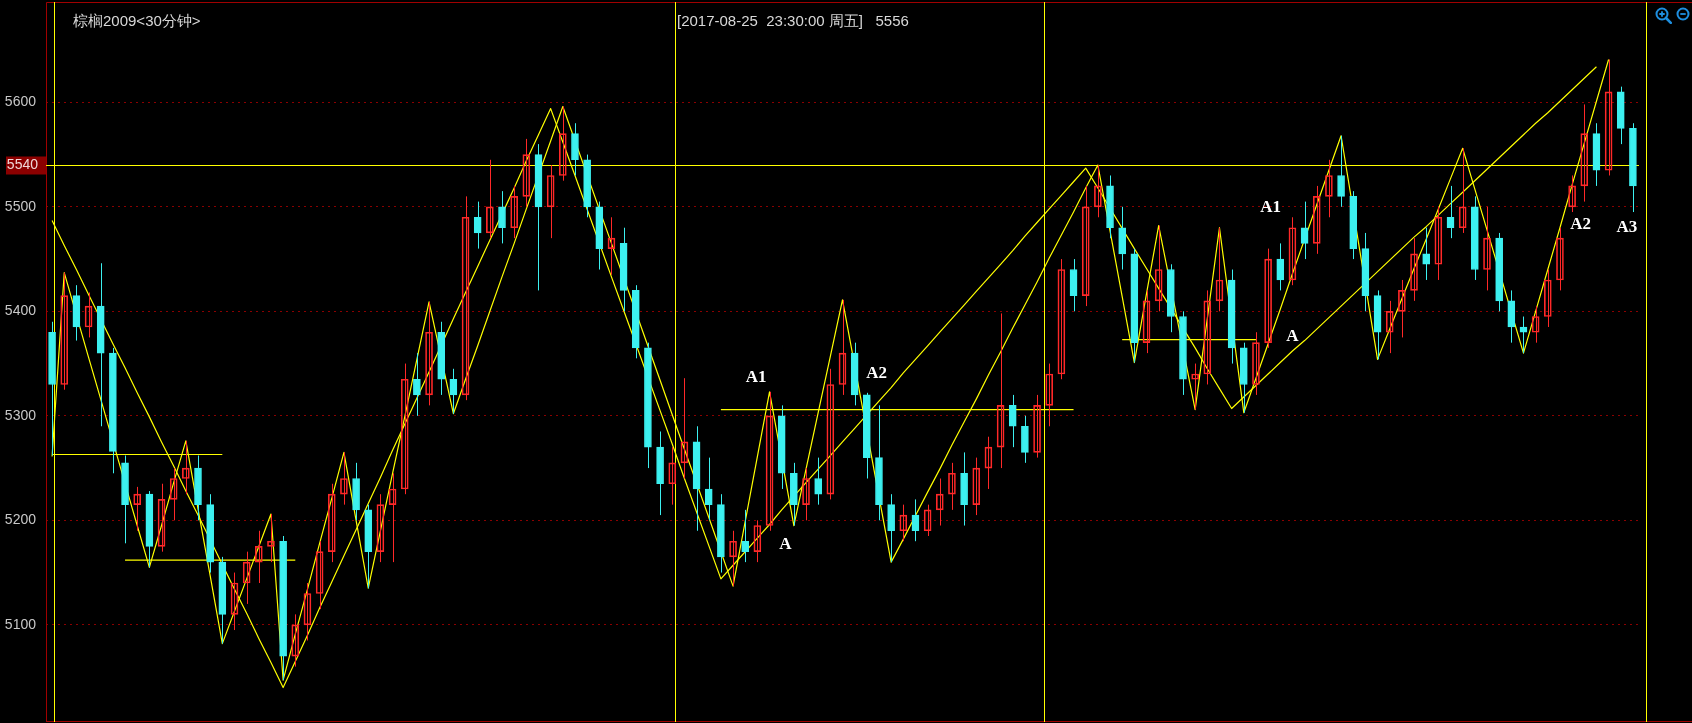 The width and height of the screenshot is (1692, 723). Describe the element at coordinates (20, 623) in the screenshot. I see `y-tick-label: 5100` at that location.